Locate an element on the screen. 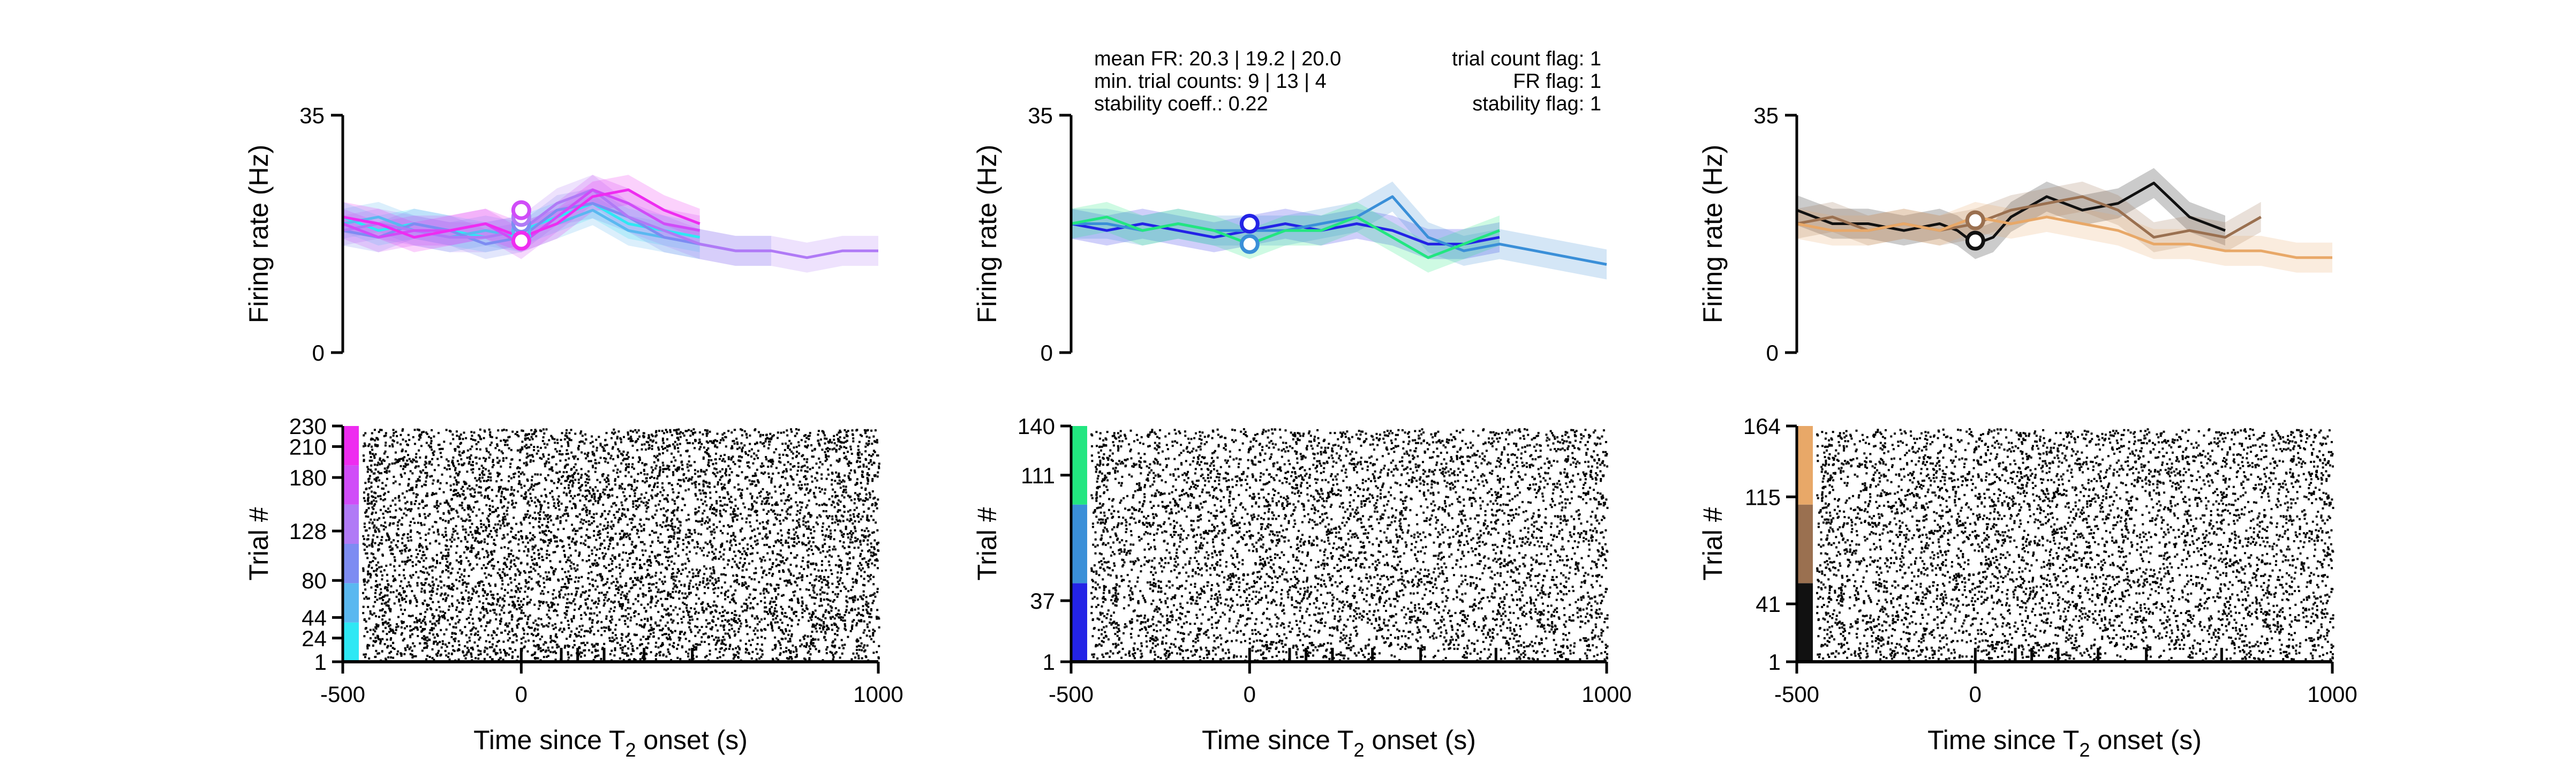  raster-tick-label: 210 is located at coordinates (308, 446).